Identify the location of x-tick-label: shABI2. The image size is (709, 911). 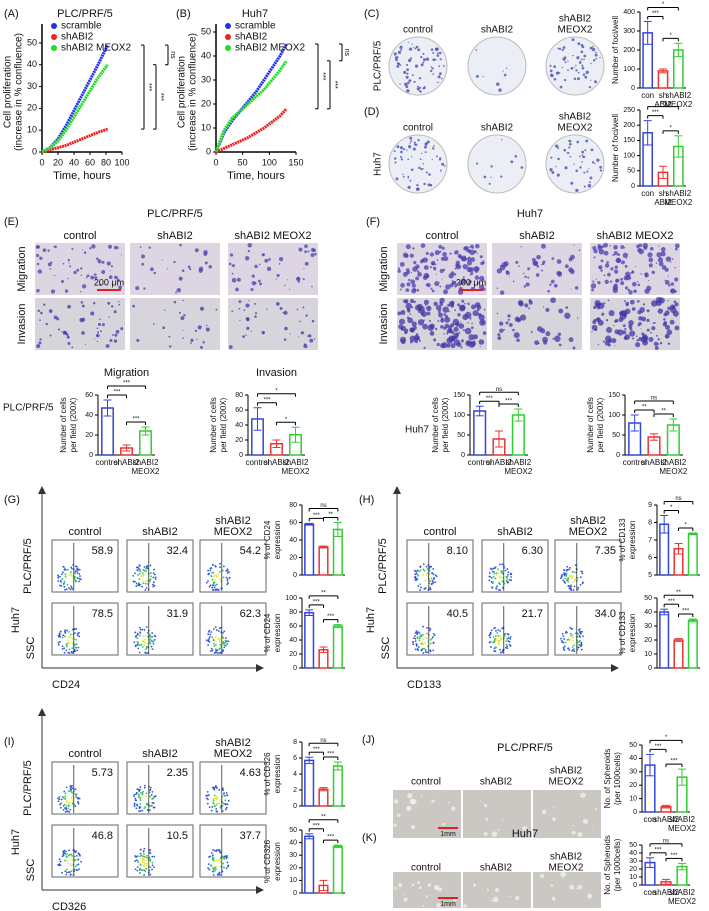
(518, 462).